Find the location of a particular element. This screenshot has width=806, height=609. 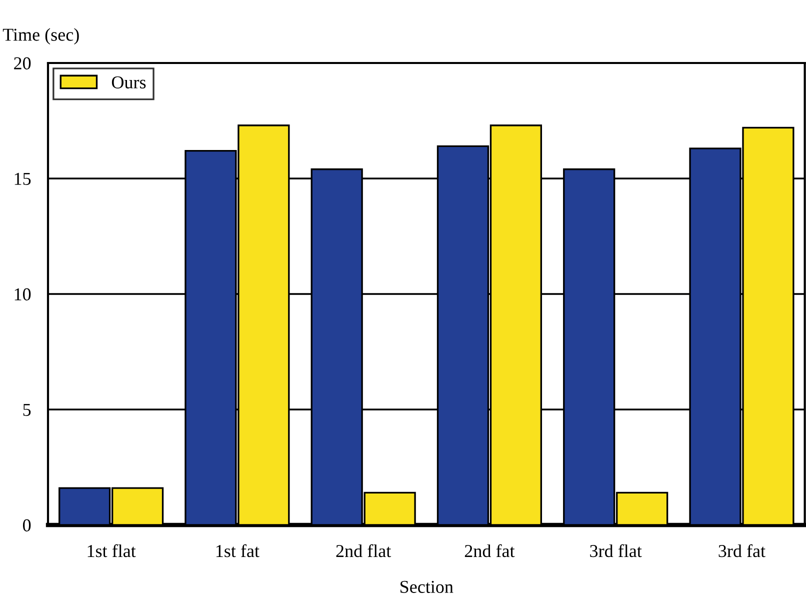

legend-label: Ours is located at coordinates (129, 82).